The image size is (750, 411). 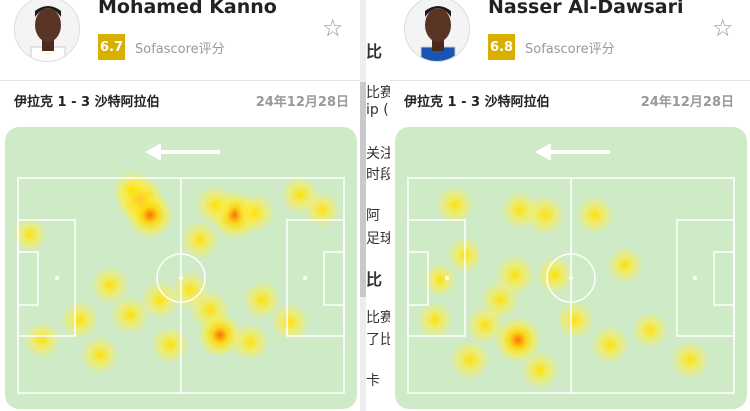 I want to click on bg-text: 时段, so click(x=378, y=175).